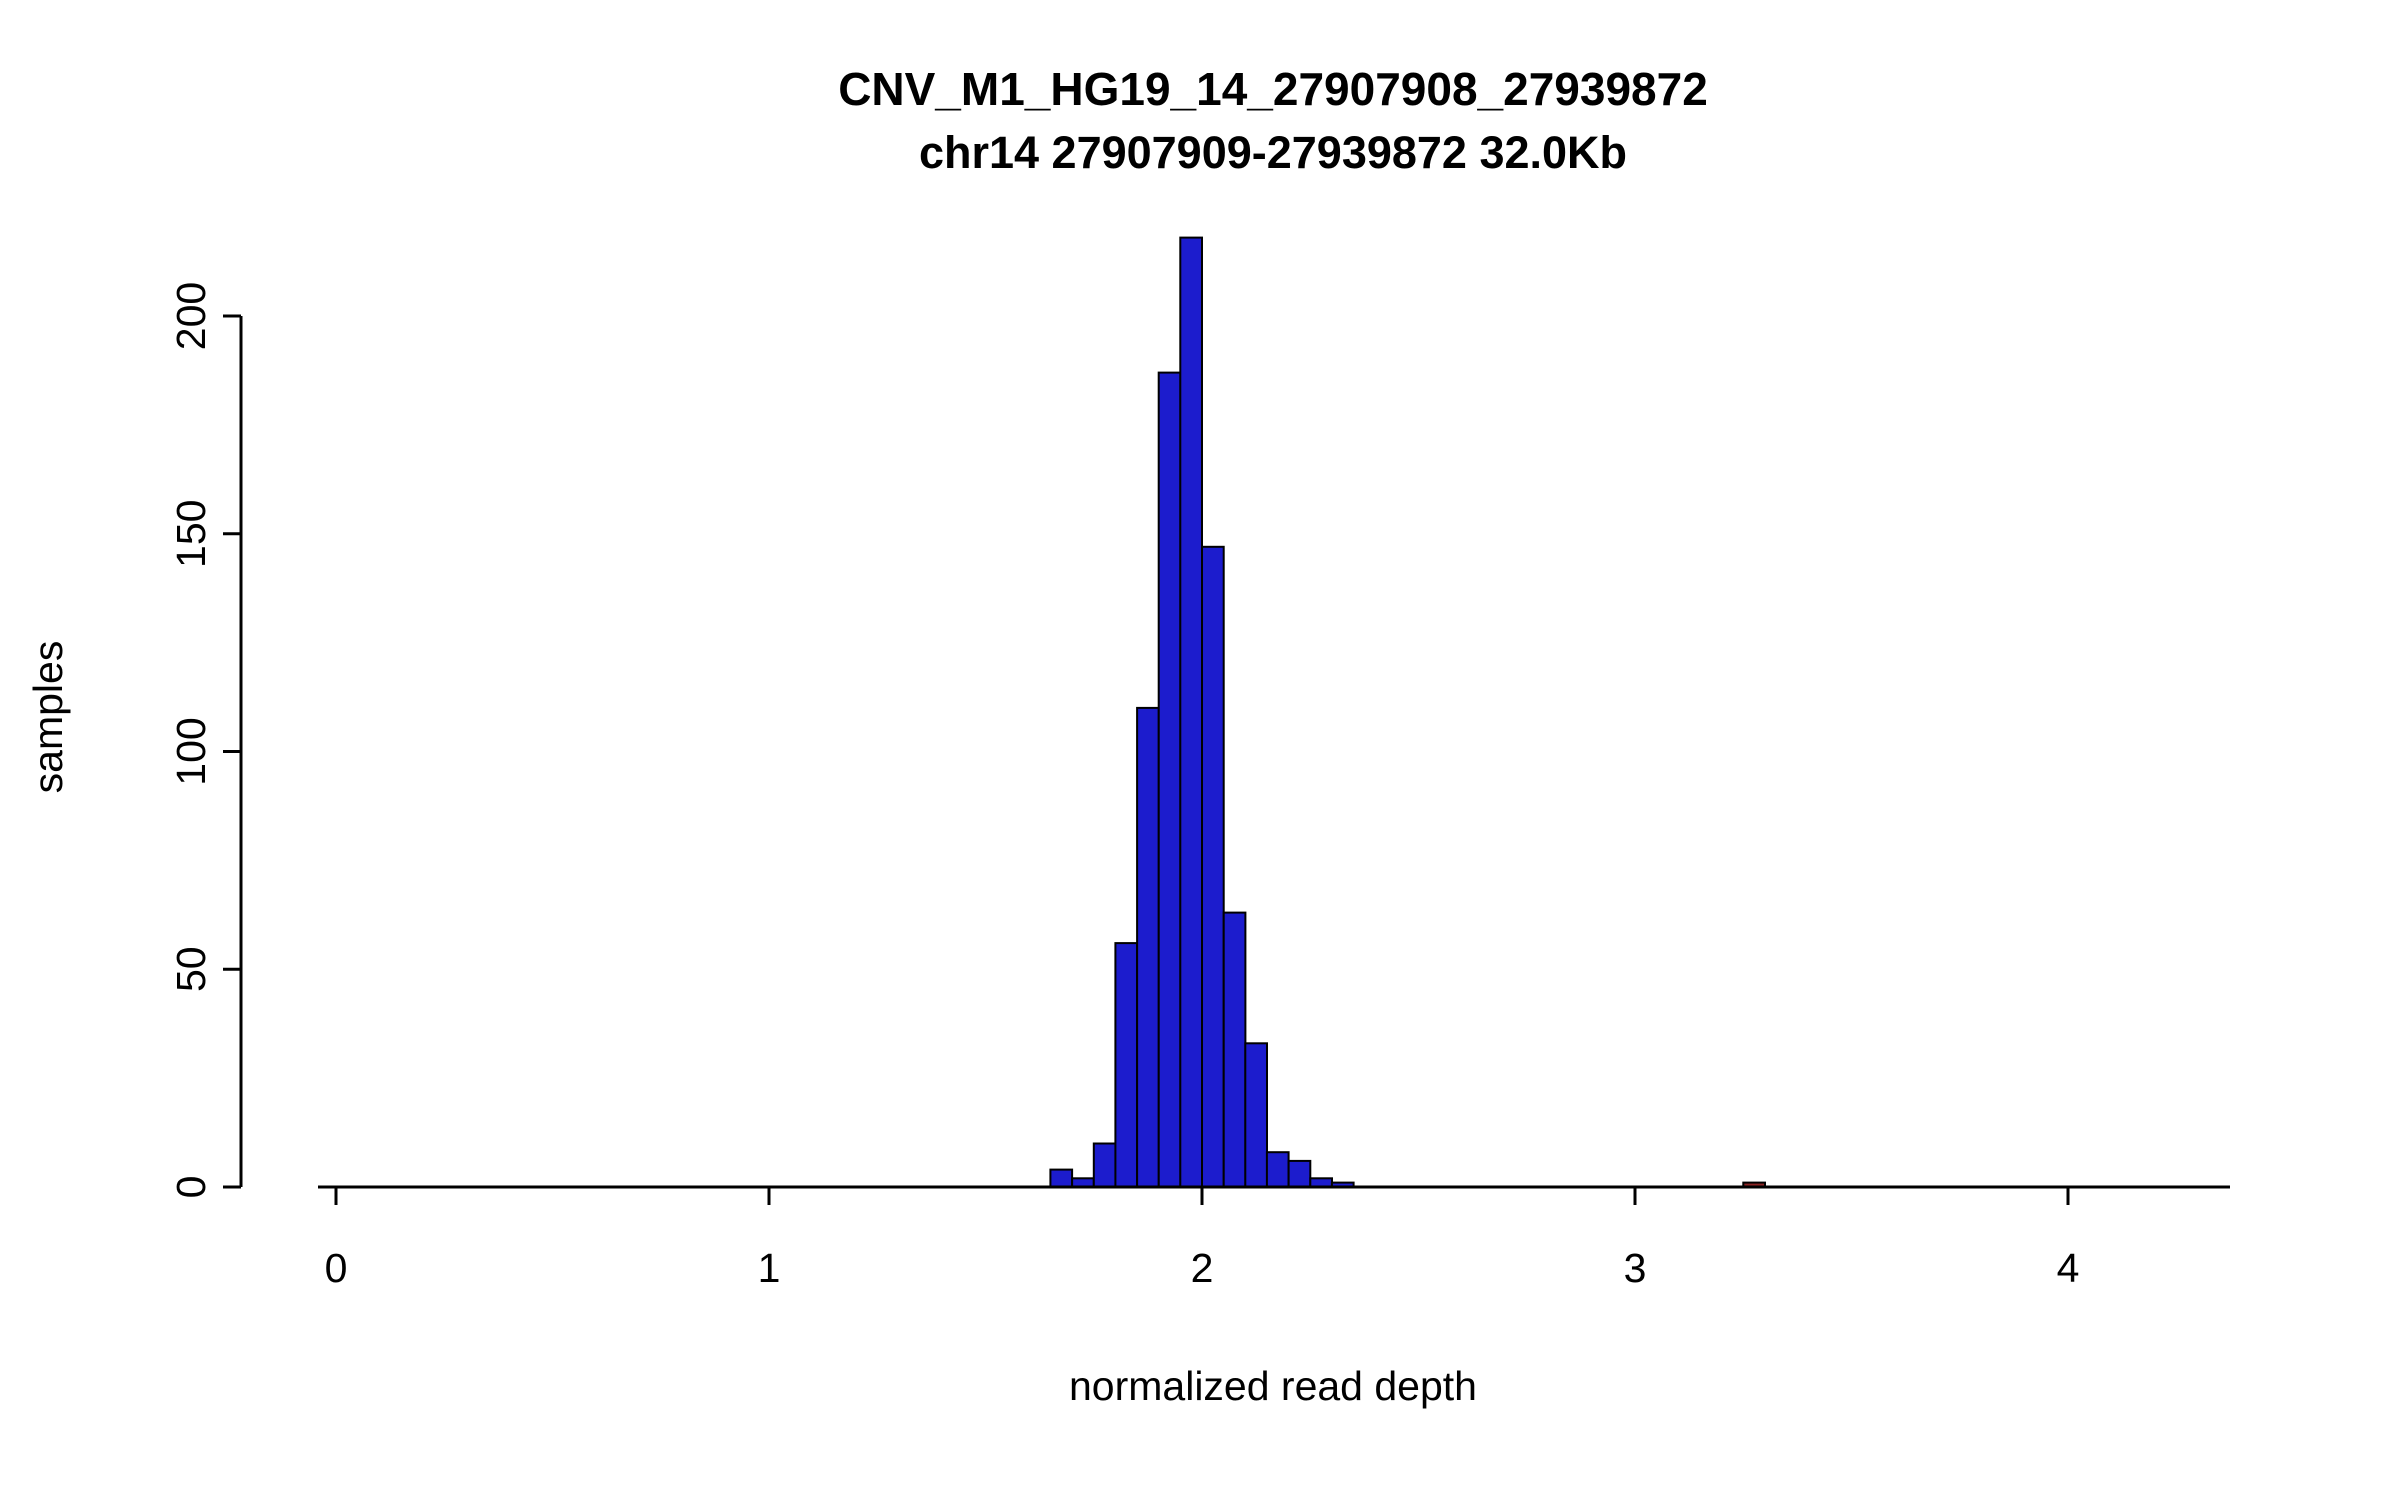 This screenshot has width=2400, height=1500. Describe the element at coordinates (769, 1268) in the screenshot. I see `x-tick-label: 1` at that location.